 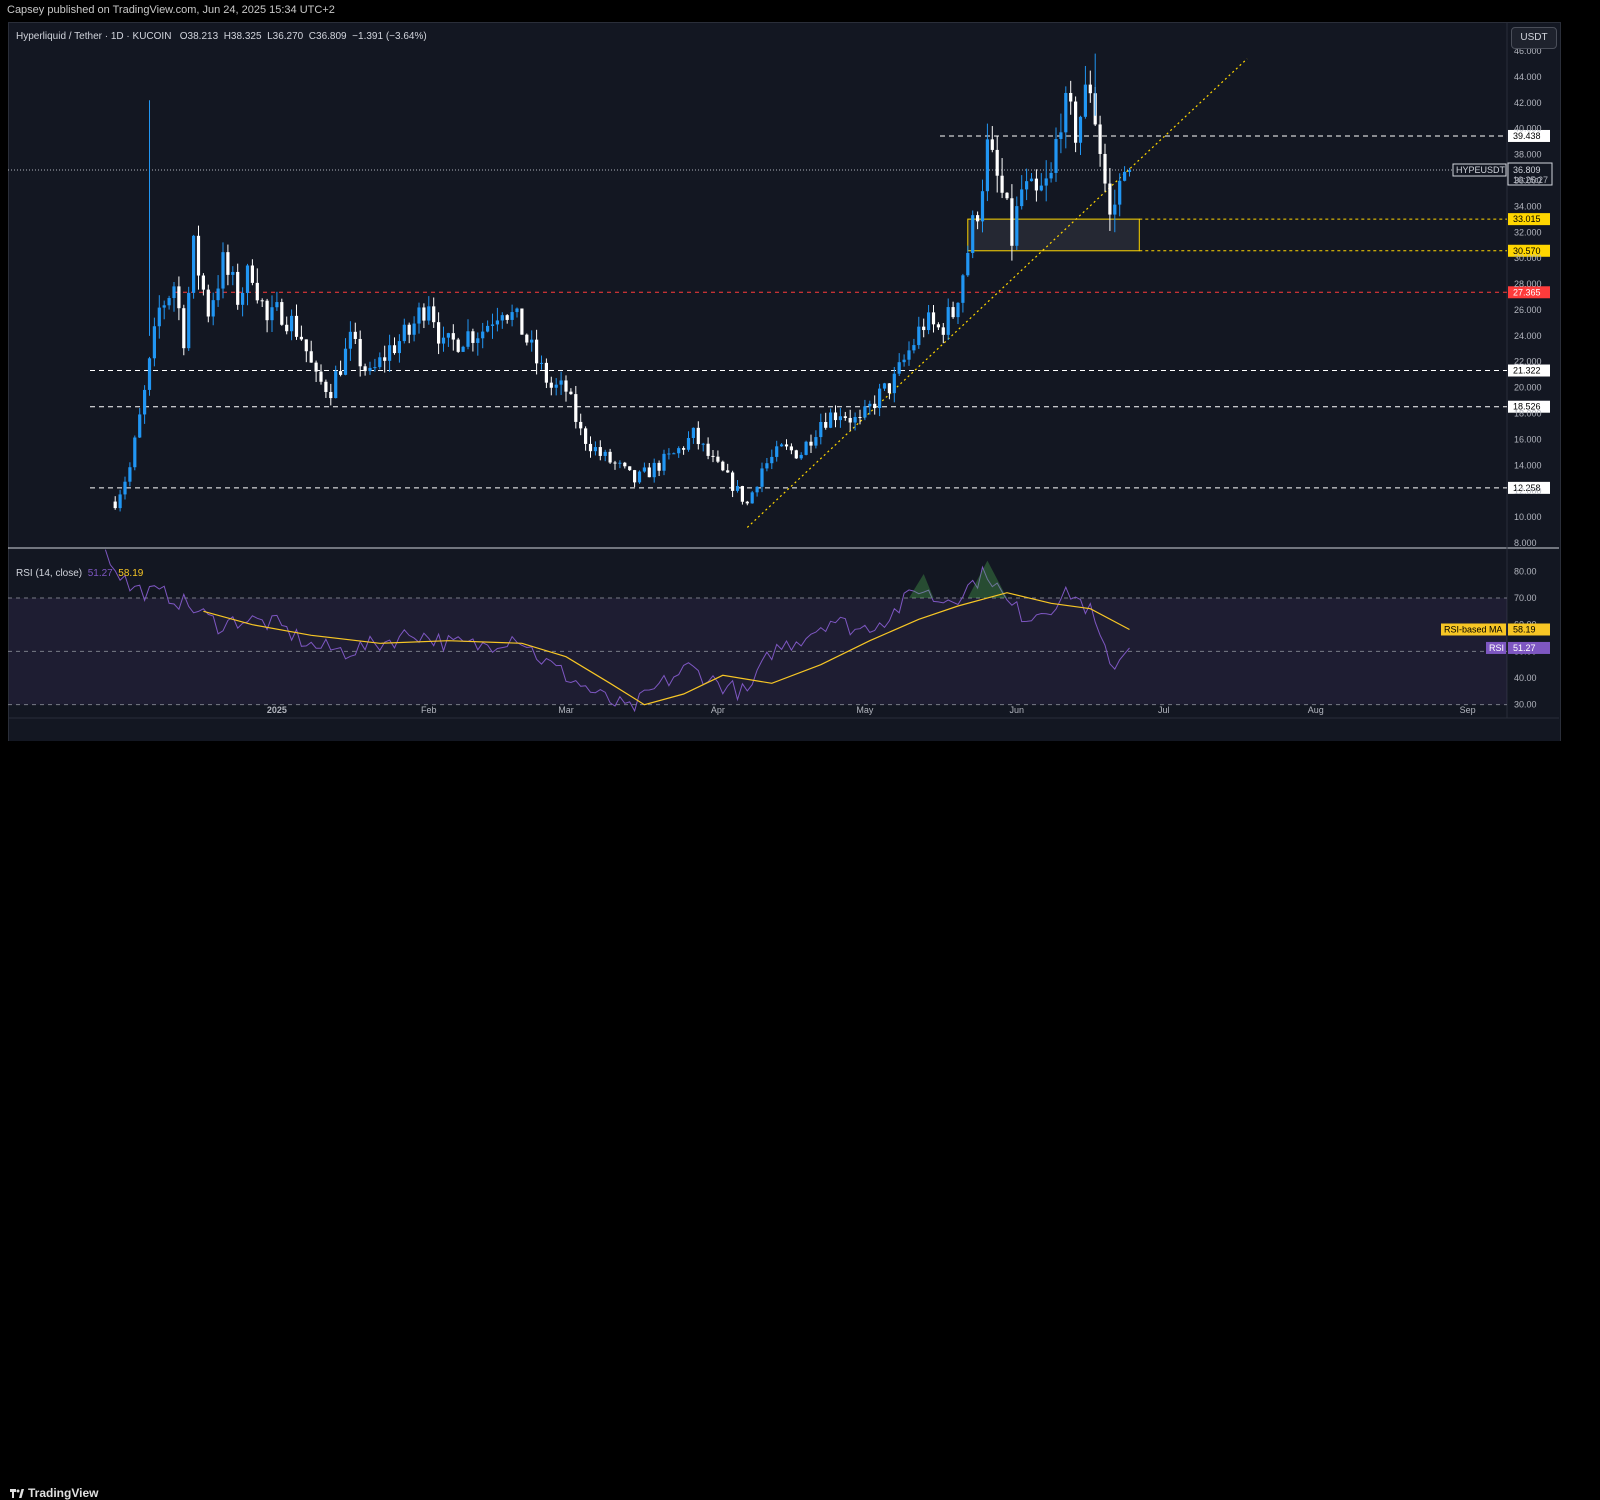 What do you see at coordinates (1479, 170) in the screenshot?
I see `symbol-tag-bg` at bounding box center [1479, 170].